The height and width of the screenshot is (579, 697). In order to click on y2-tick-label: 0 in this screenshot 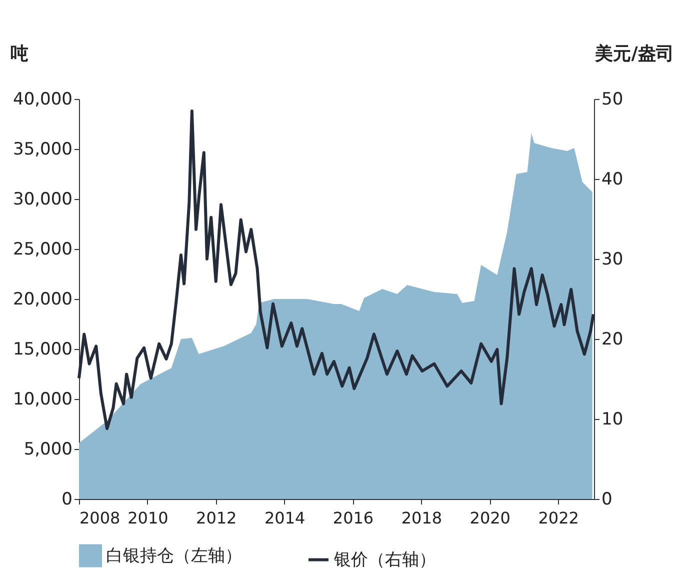, I will do `click(607, 500)`.